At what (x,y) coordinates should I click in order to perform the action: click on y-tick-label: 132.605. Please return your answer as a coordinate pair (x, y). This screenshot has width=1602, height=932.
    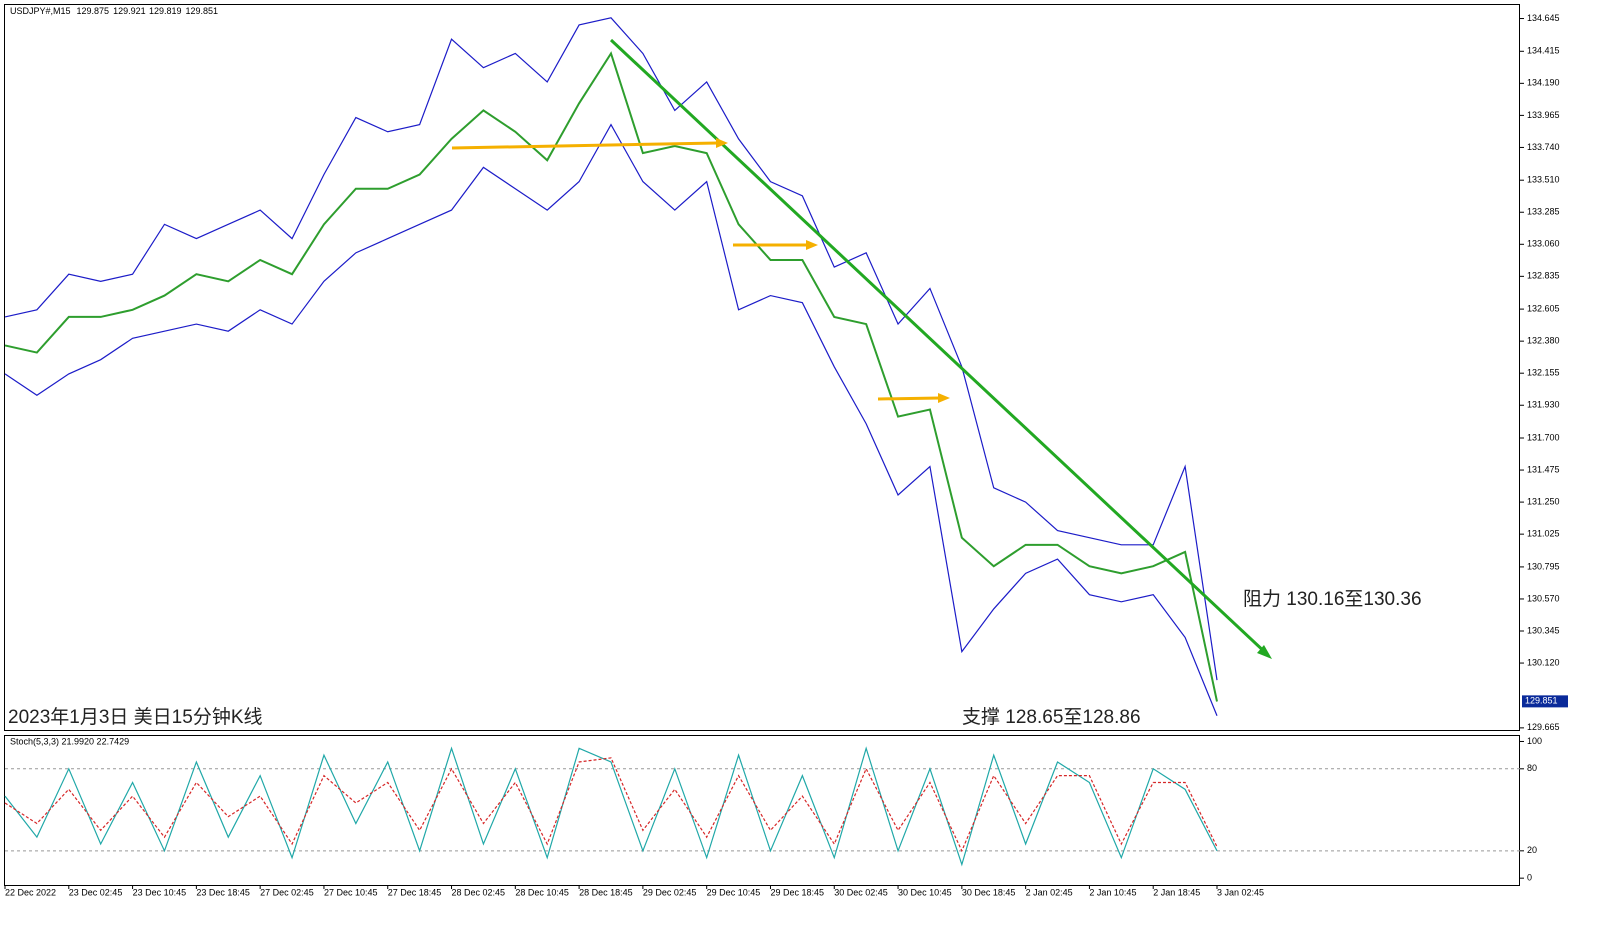
    Looking at the image, I should click on (1543, 308).